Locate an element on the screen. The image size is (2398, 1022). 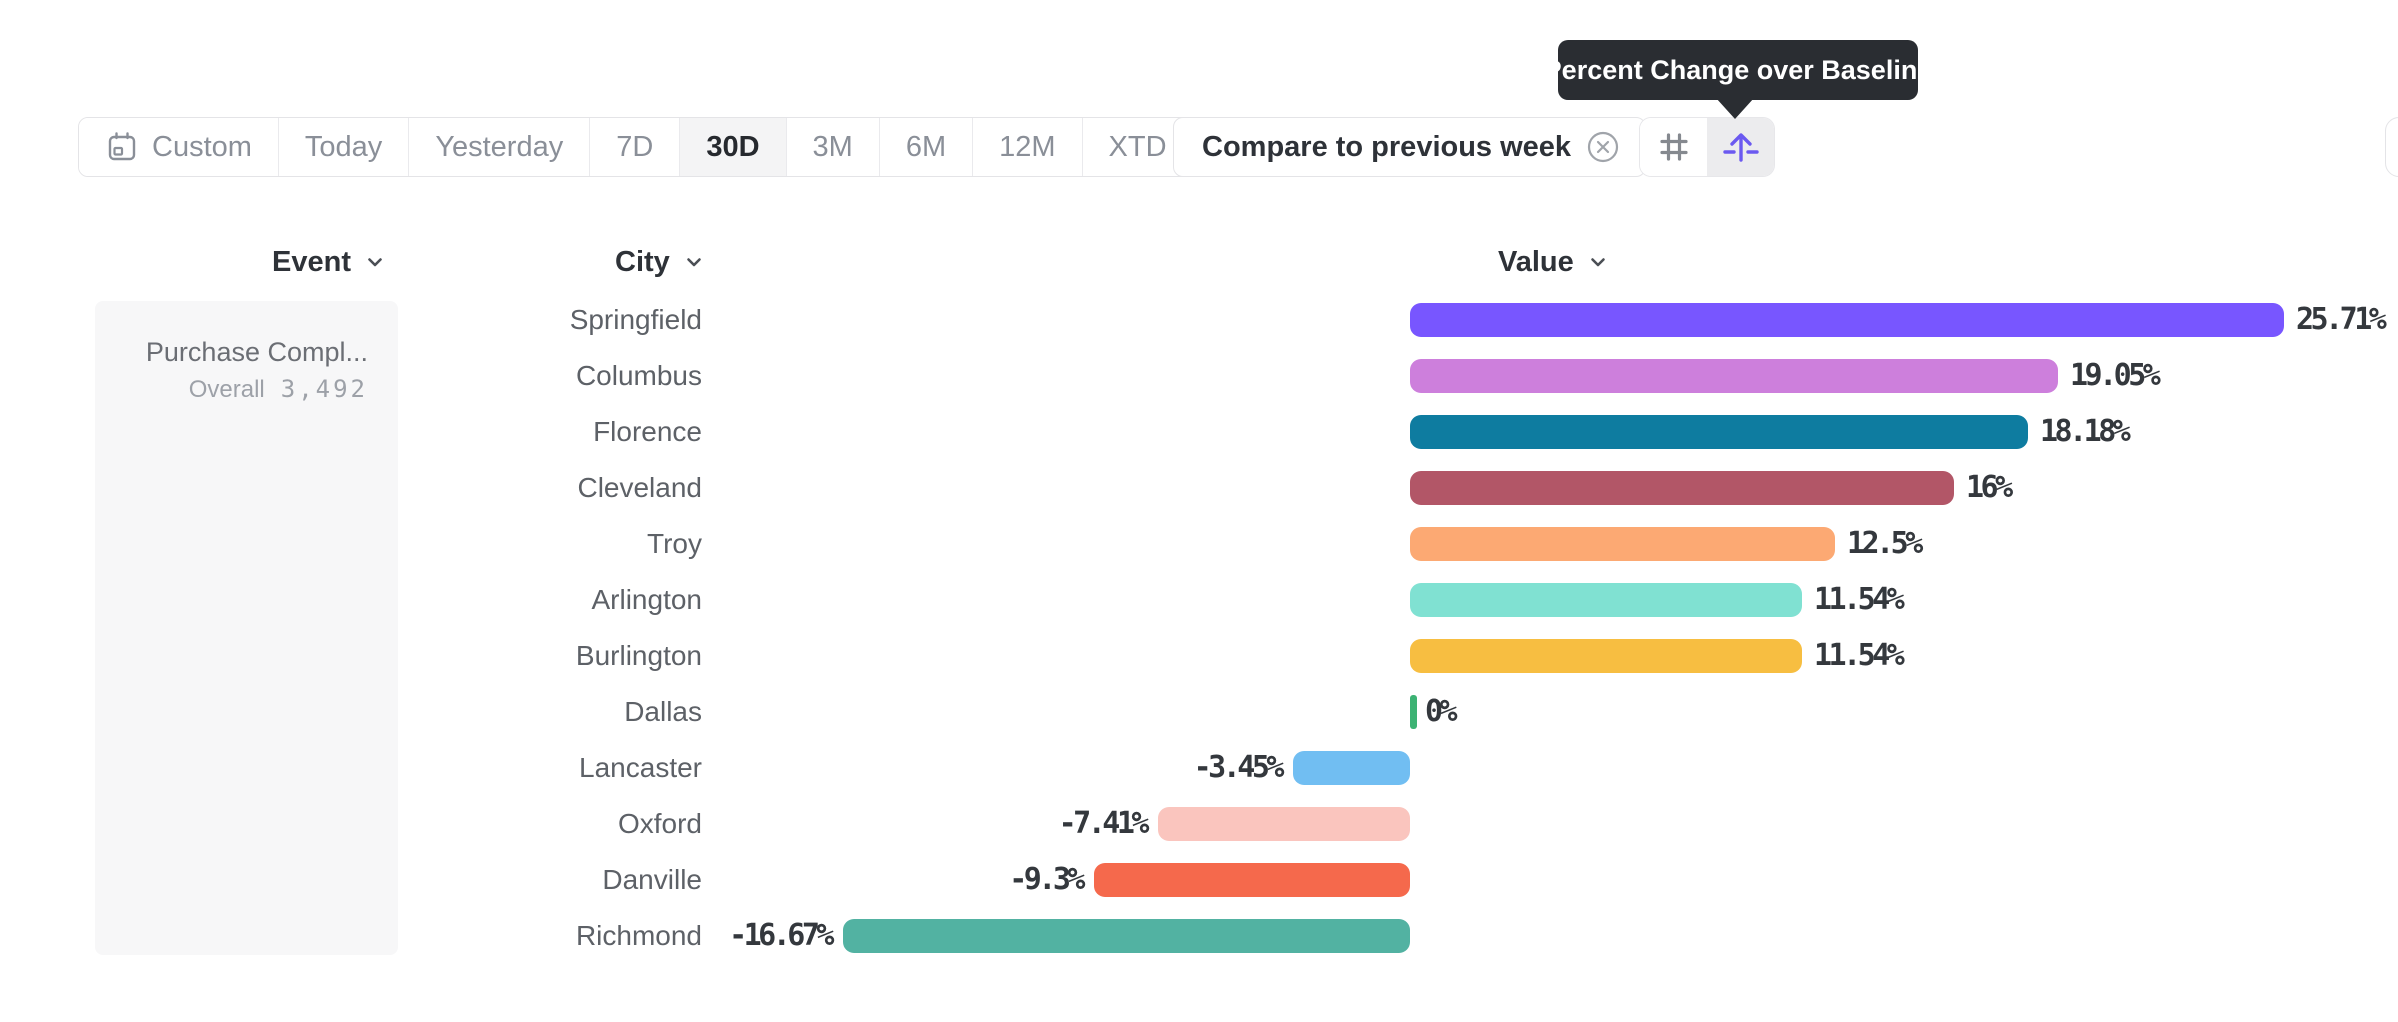
bar-value-label: 18.18% is located at coordinates (2085, 431).